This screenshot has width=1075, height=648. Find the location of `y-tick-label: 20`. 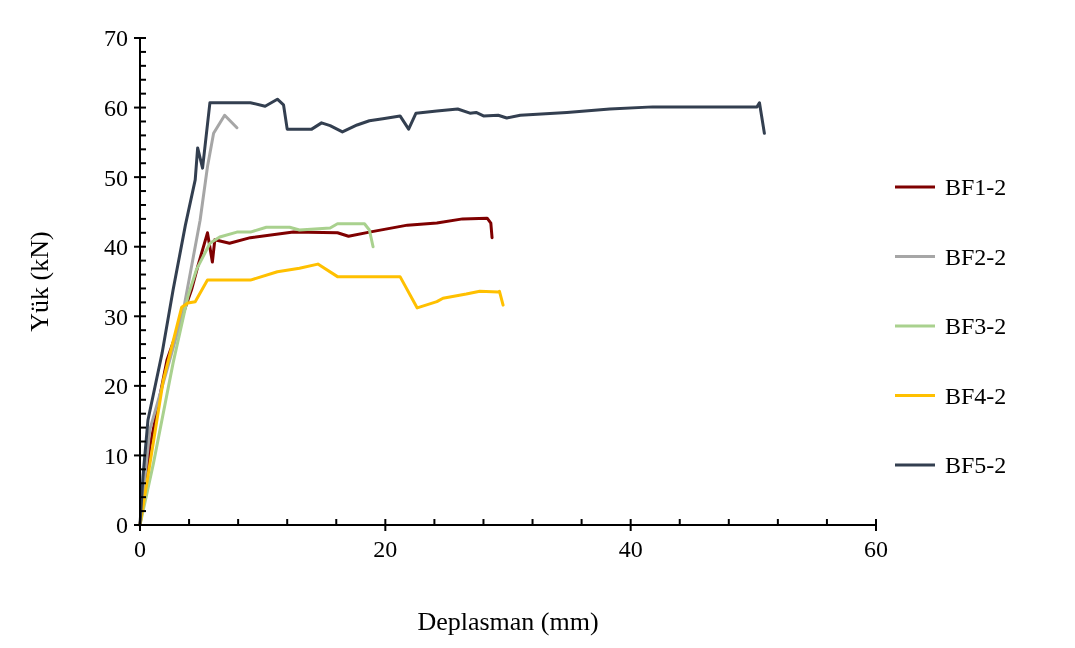

y-tick-label: 20 is located at coordinates (116, 386).